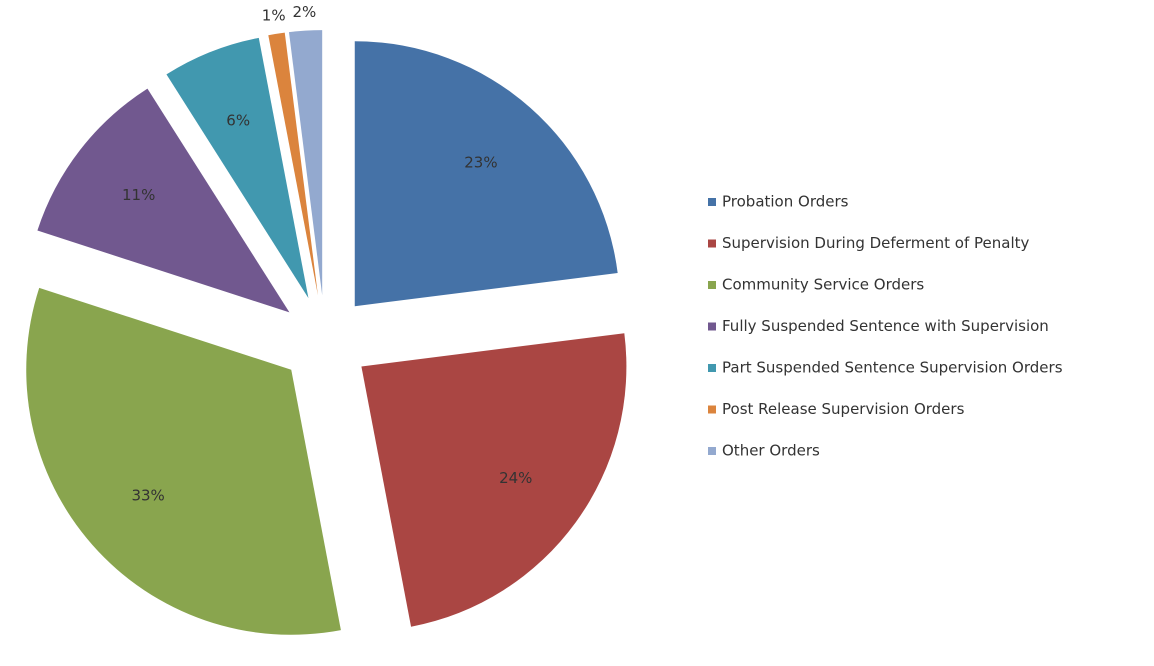  What do you see at coordinates (771, 451) in the screenshot?
I see `legend-label: Other Orders` at bounding box center [771, 451].